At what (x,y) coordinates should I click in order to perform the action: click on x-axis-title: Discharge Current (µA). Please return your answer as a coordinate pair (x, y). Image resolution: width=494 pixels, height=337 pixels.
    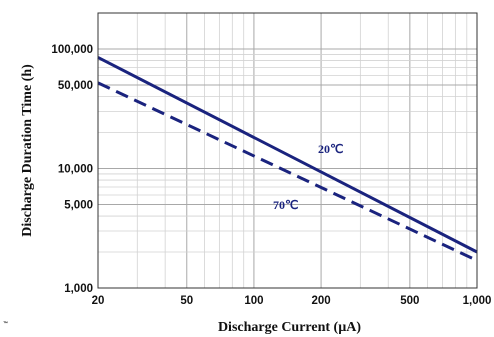
    Looking at the image, I should click on (289, 327).